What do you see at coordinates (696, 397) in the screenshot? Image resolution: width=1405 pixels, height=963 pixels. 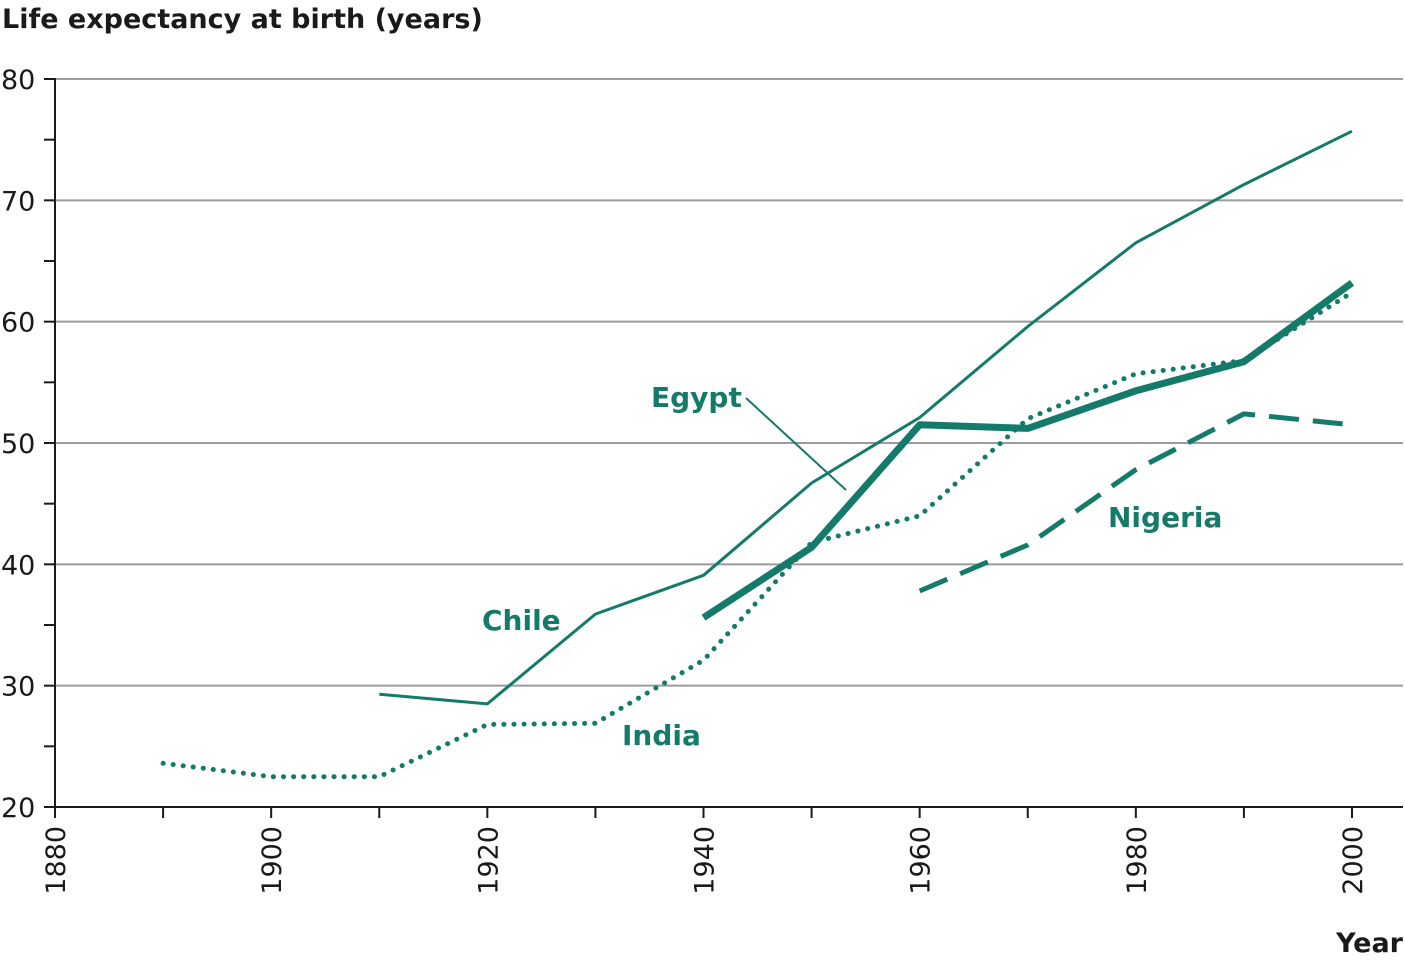 I see `series-label-egypt: Egypt` at bounding box center [696, 397].